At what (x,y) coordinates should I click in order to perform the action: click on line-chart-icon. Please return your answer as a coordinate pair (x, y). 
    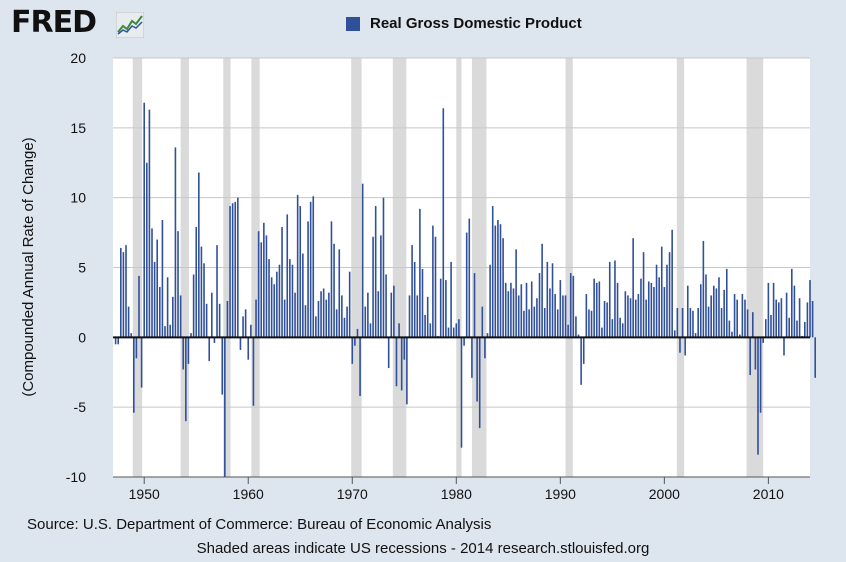
    Looking at the image, I should click on (130, 25).